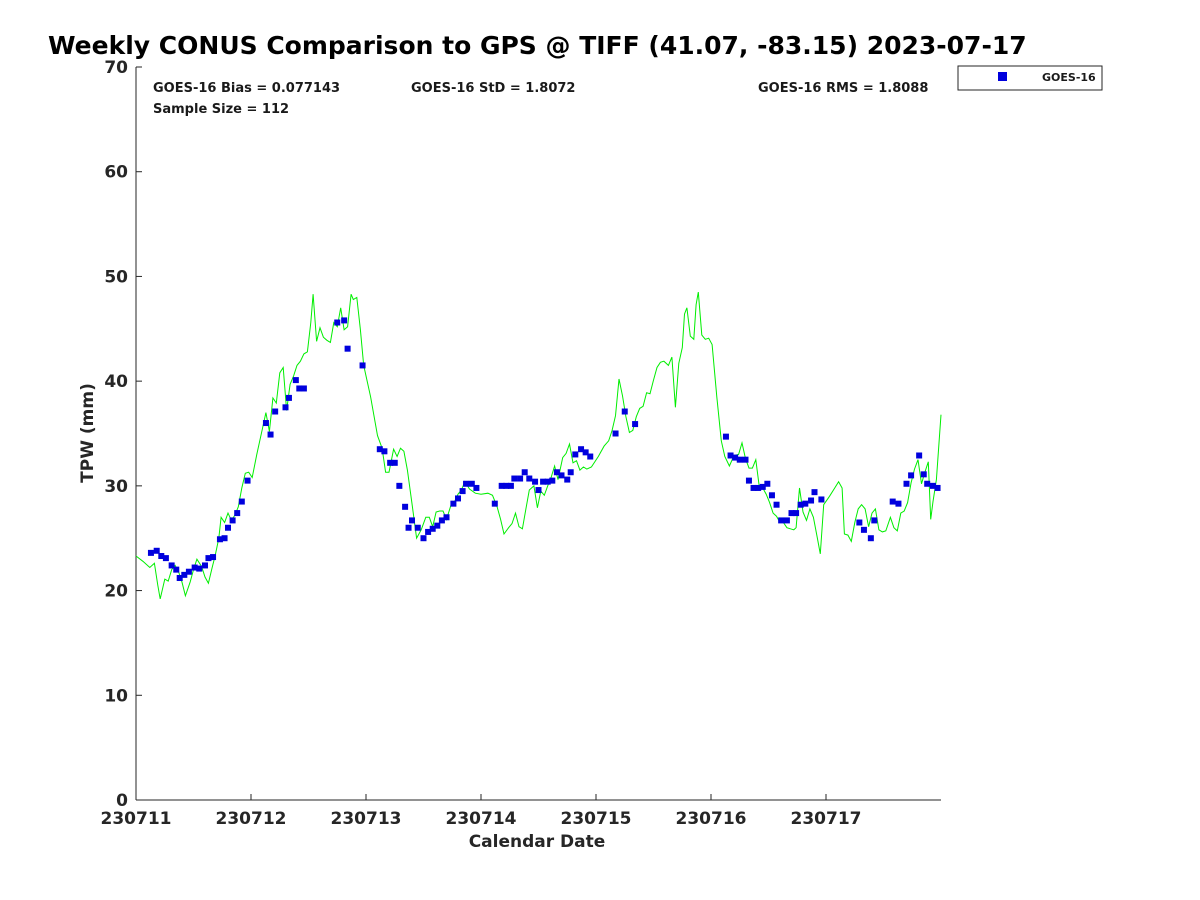 The height and width of the screenshot is (900, 1200). What do you see at coordinates (123, 434) in the screenshot?
I see `y-ticks: 0 10 20 30 40 50 60 70` at bounding box center [123, 434].